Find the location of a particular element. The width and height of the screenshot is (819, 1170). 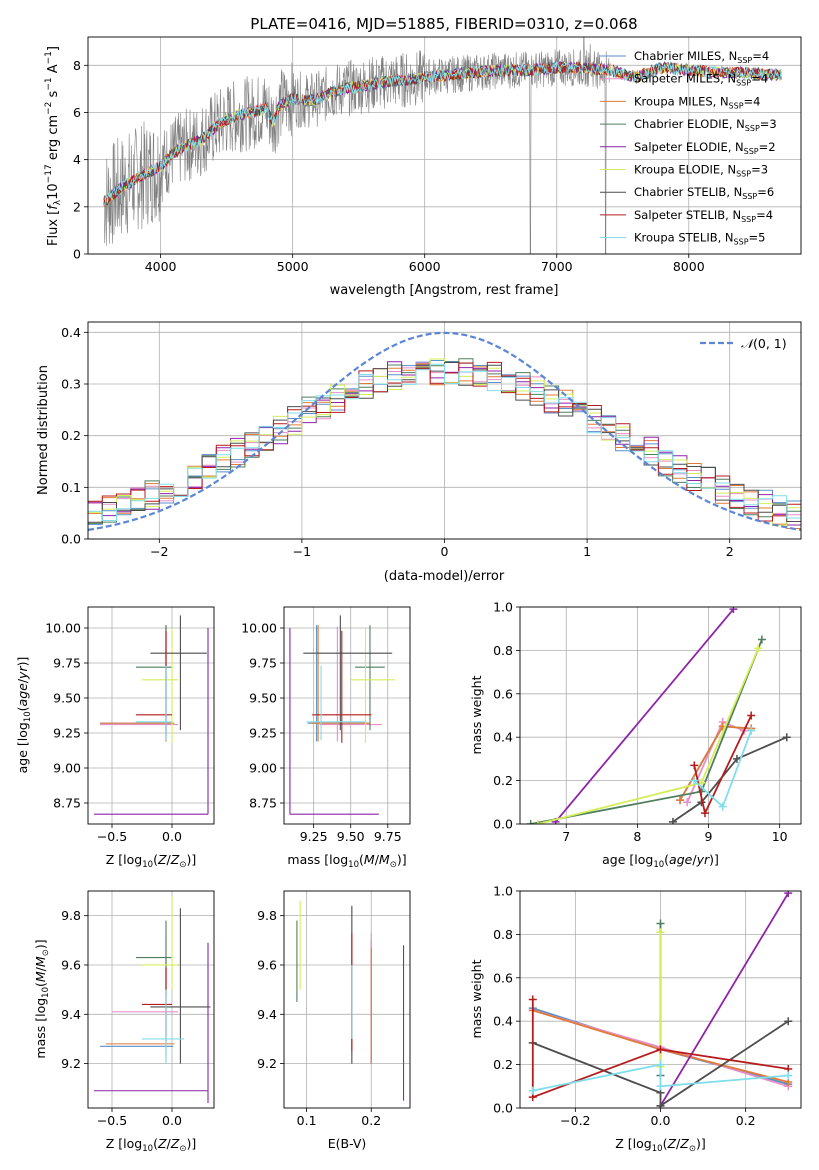

weights-chabrier-elodie is located at coordinates (646, 729).